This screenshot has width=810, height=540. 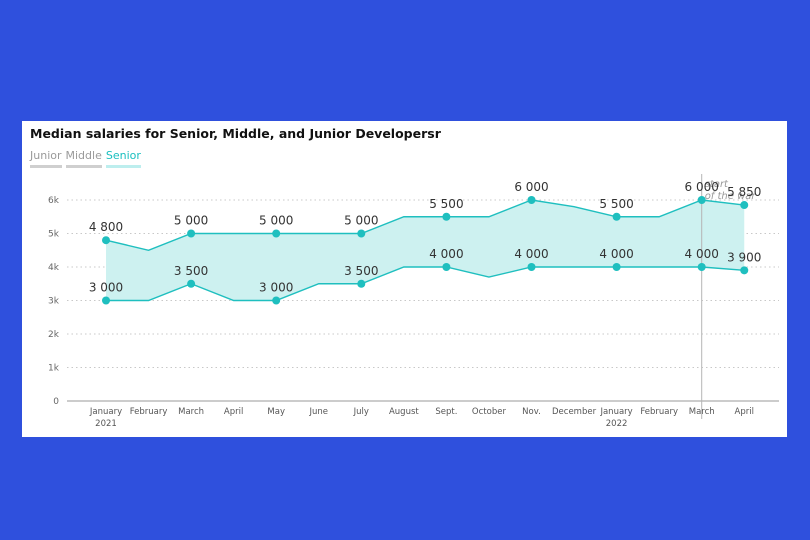 I want to click on salary-range-band, so click(x=425, y=250).